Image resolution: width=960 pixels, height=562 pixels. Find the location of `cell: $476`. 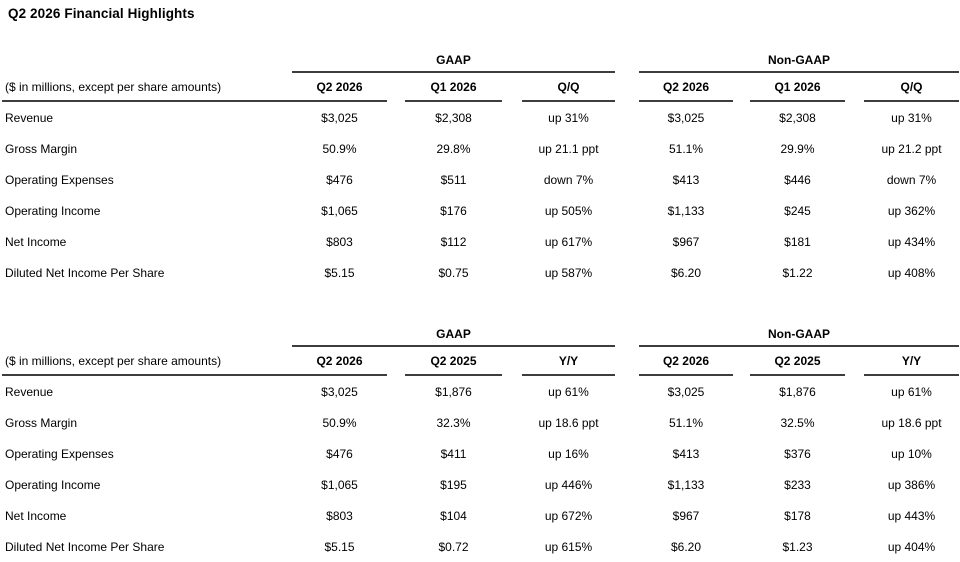

cell: $476 is located at coordinates (339, 453).